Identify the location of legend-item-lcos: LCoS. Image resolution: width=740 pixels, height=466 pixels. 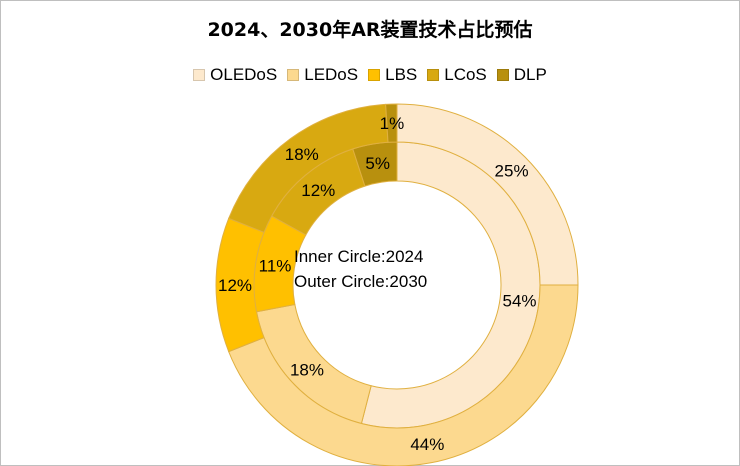
(457, 75).